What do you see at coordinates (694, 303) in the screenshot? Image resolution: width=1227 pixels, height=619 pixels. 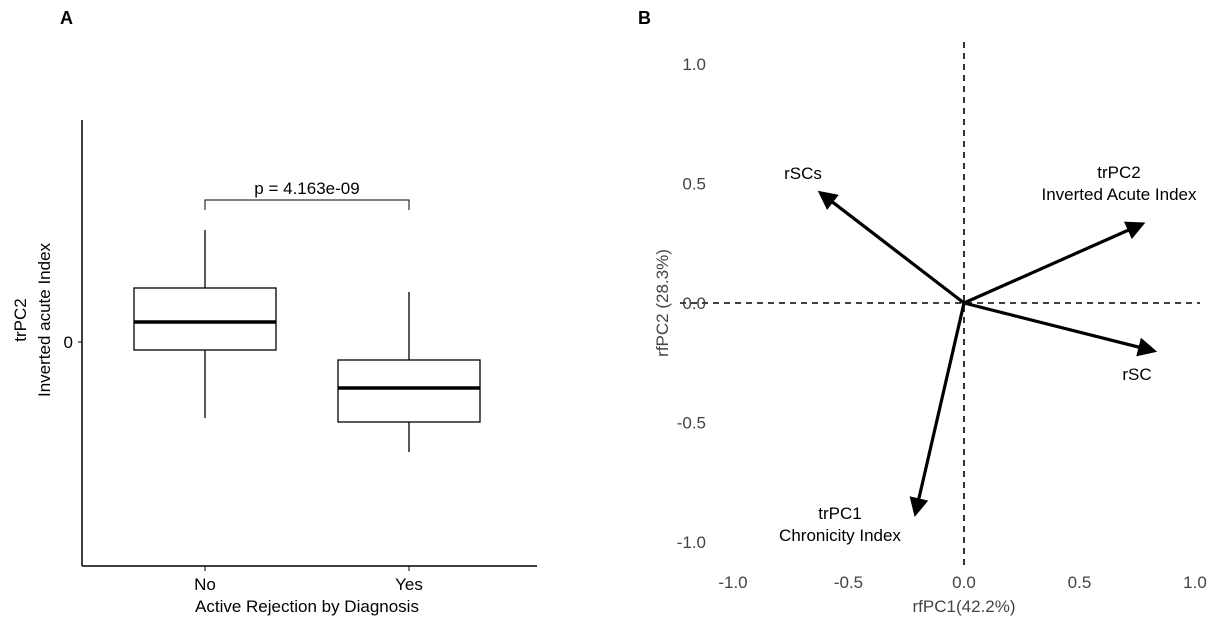 I see `y-tick-label: 0.0` at bounding box center [694, 303].